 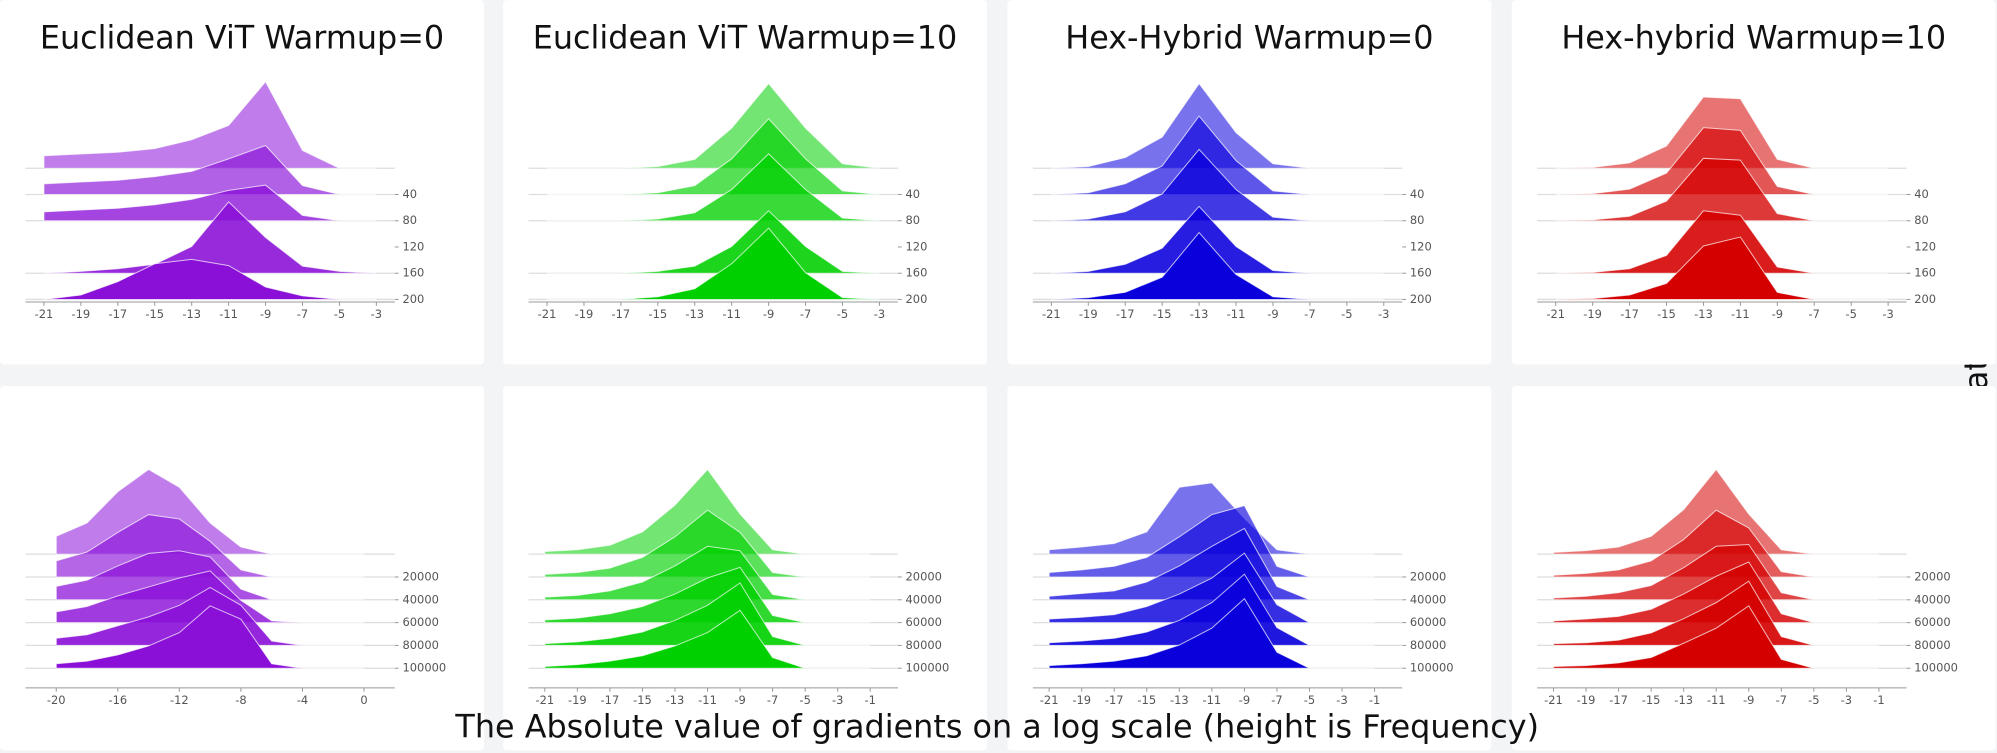 I want to click on panel-title: Euclidean ViT Warmup=0, so click(x=242, y=38).